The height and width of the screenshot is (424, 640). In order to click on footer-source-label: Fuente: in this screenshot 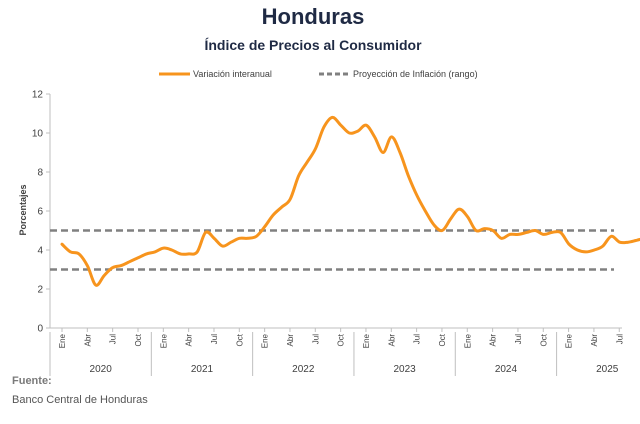, I will do `click(32, 381)`.